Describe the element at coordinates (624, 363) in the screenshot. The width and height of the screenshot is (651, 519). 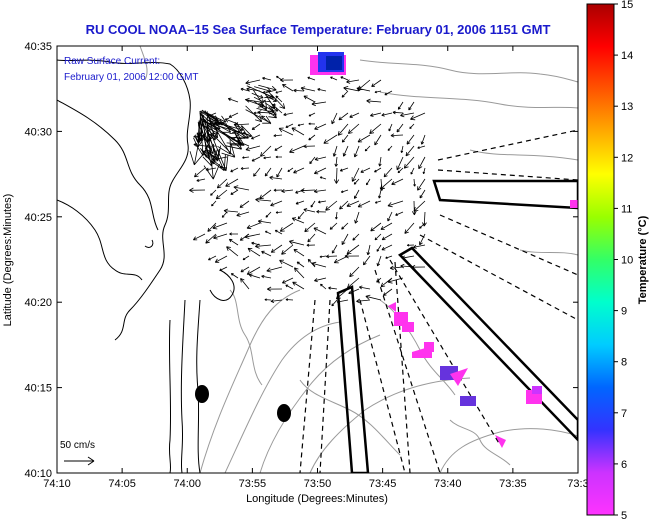
I see `colorbar-tick-label: 8` at that location.